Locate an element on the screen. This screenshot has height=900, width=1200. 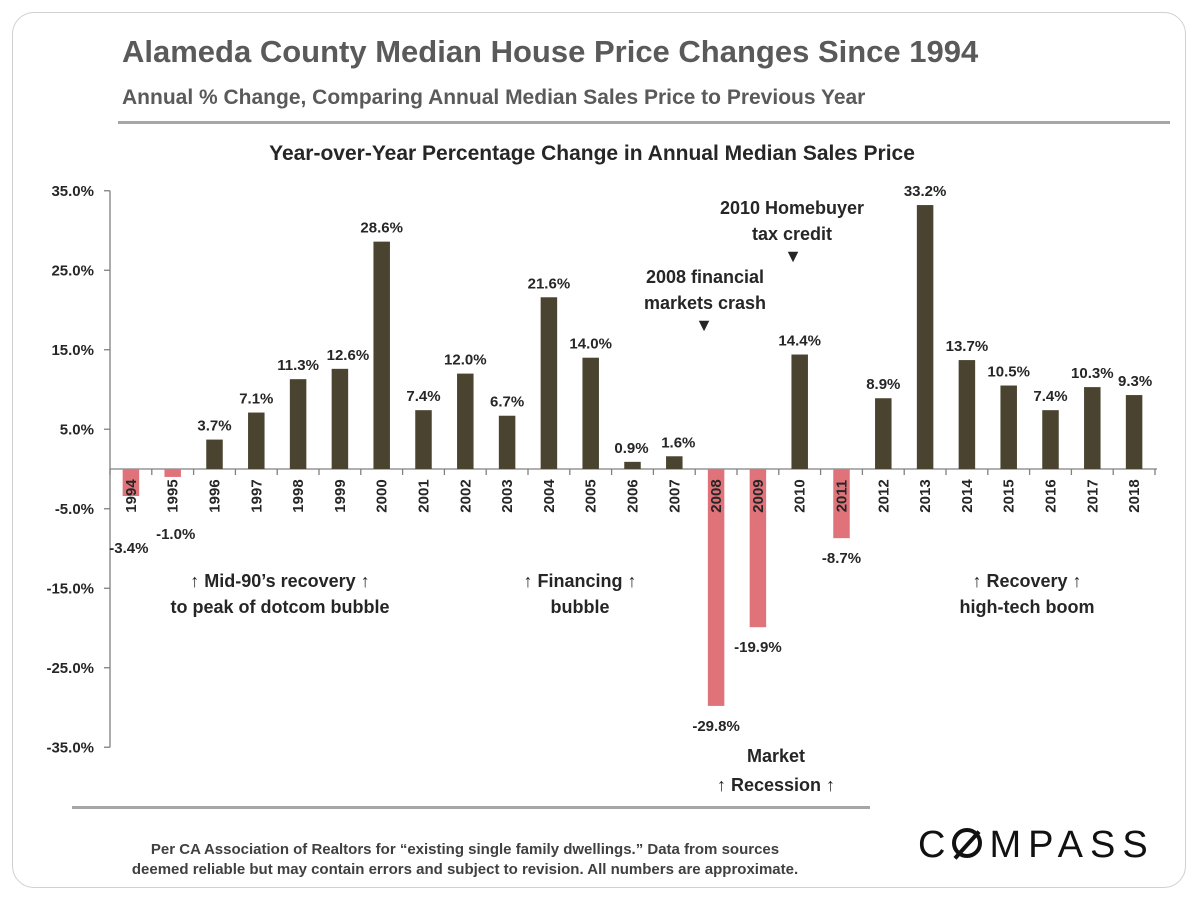
data-label: 12.6% is located at coordinates (348, 355).